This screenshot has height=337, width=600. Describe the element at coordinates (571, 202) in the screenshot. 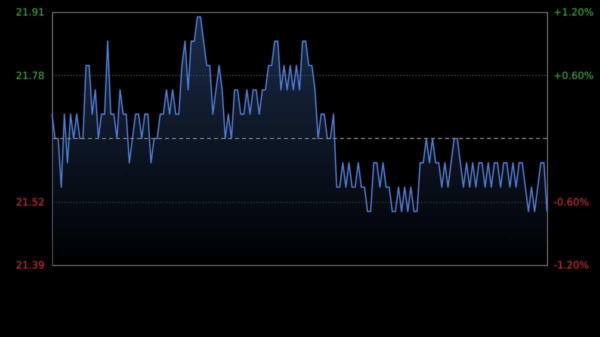

I see `y2-tick-label: -0.60%` at that location.